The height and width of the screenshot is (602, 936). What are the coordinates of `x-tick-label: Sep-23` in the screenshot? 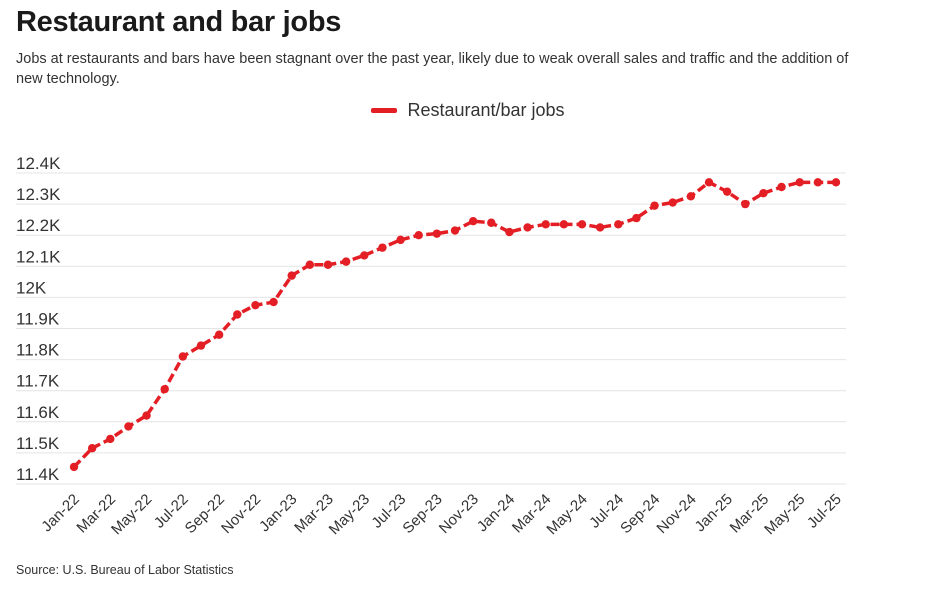 It's located at (422, 514).